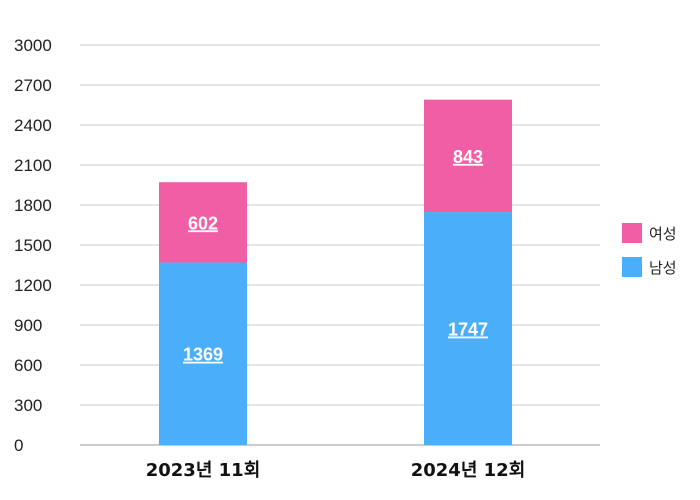  I want to click on legend-label-female: 여성, so click(663, 233).